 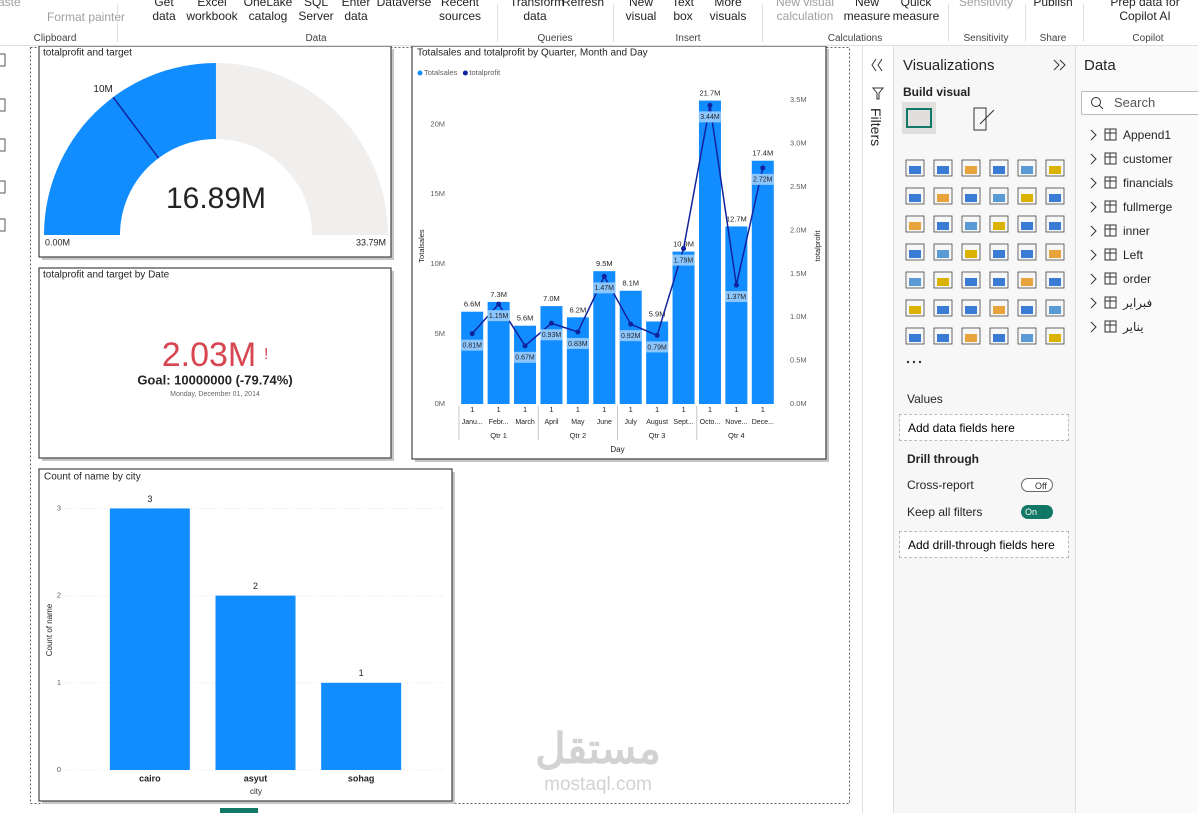 I want to click on ribbon-button: More visuals, so click(x=728, y=11).